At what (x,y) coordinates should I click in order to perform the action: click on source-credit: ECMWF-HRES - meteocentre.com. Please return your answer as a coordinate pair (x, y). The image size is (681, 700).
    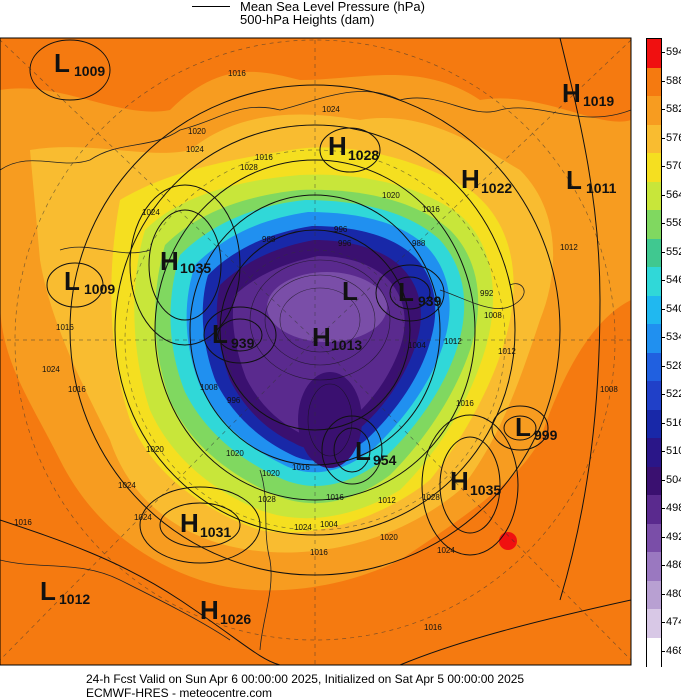
    Looking at the image, I should click on (179, 693).